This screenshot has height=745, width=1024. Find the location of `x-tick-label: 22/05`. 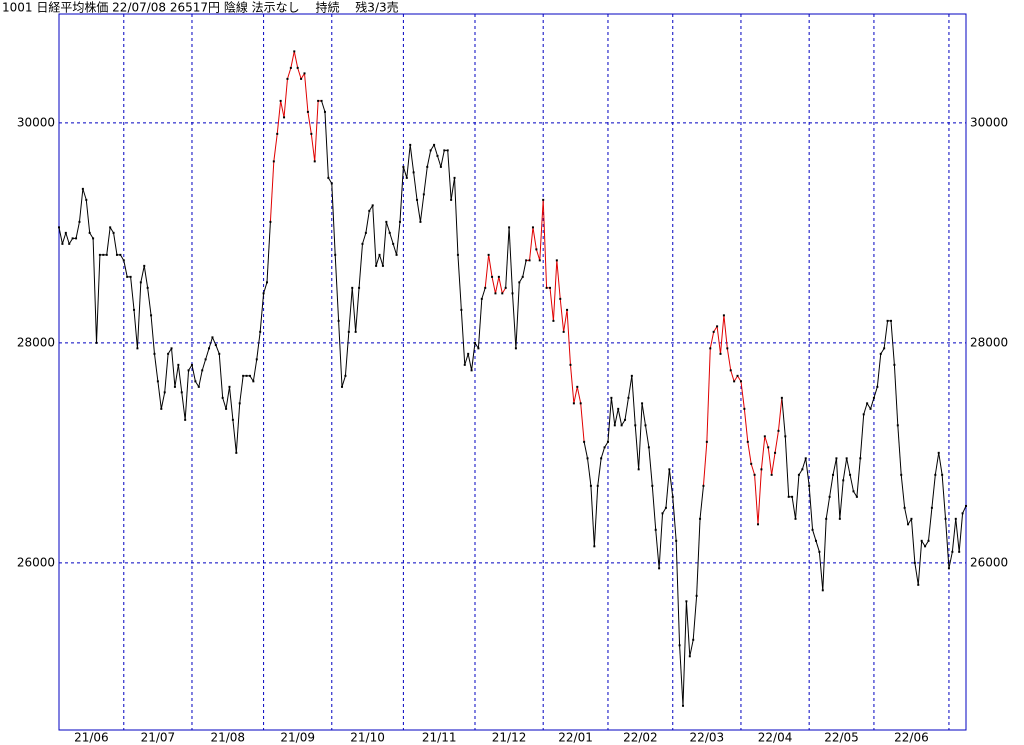

x-tick-label: 22/05 is located at coordinates (841, 738).